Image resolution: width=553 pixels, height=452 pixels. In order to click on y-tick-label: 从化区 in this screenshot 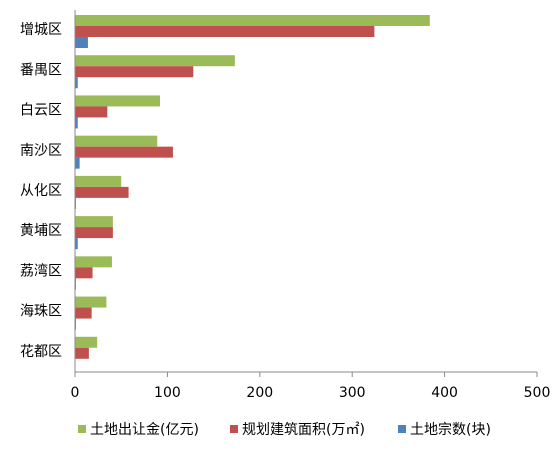, I will do `click(41, 191)`.